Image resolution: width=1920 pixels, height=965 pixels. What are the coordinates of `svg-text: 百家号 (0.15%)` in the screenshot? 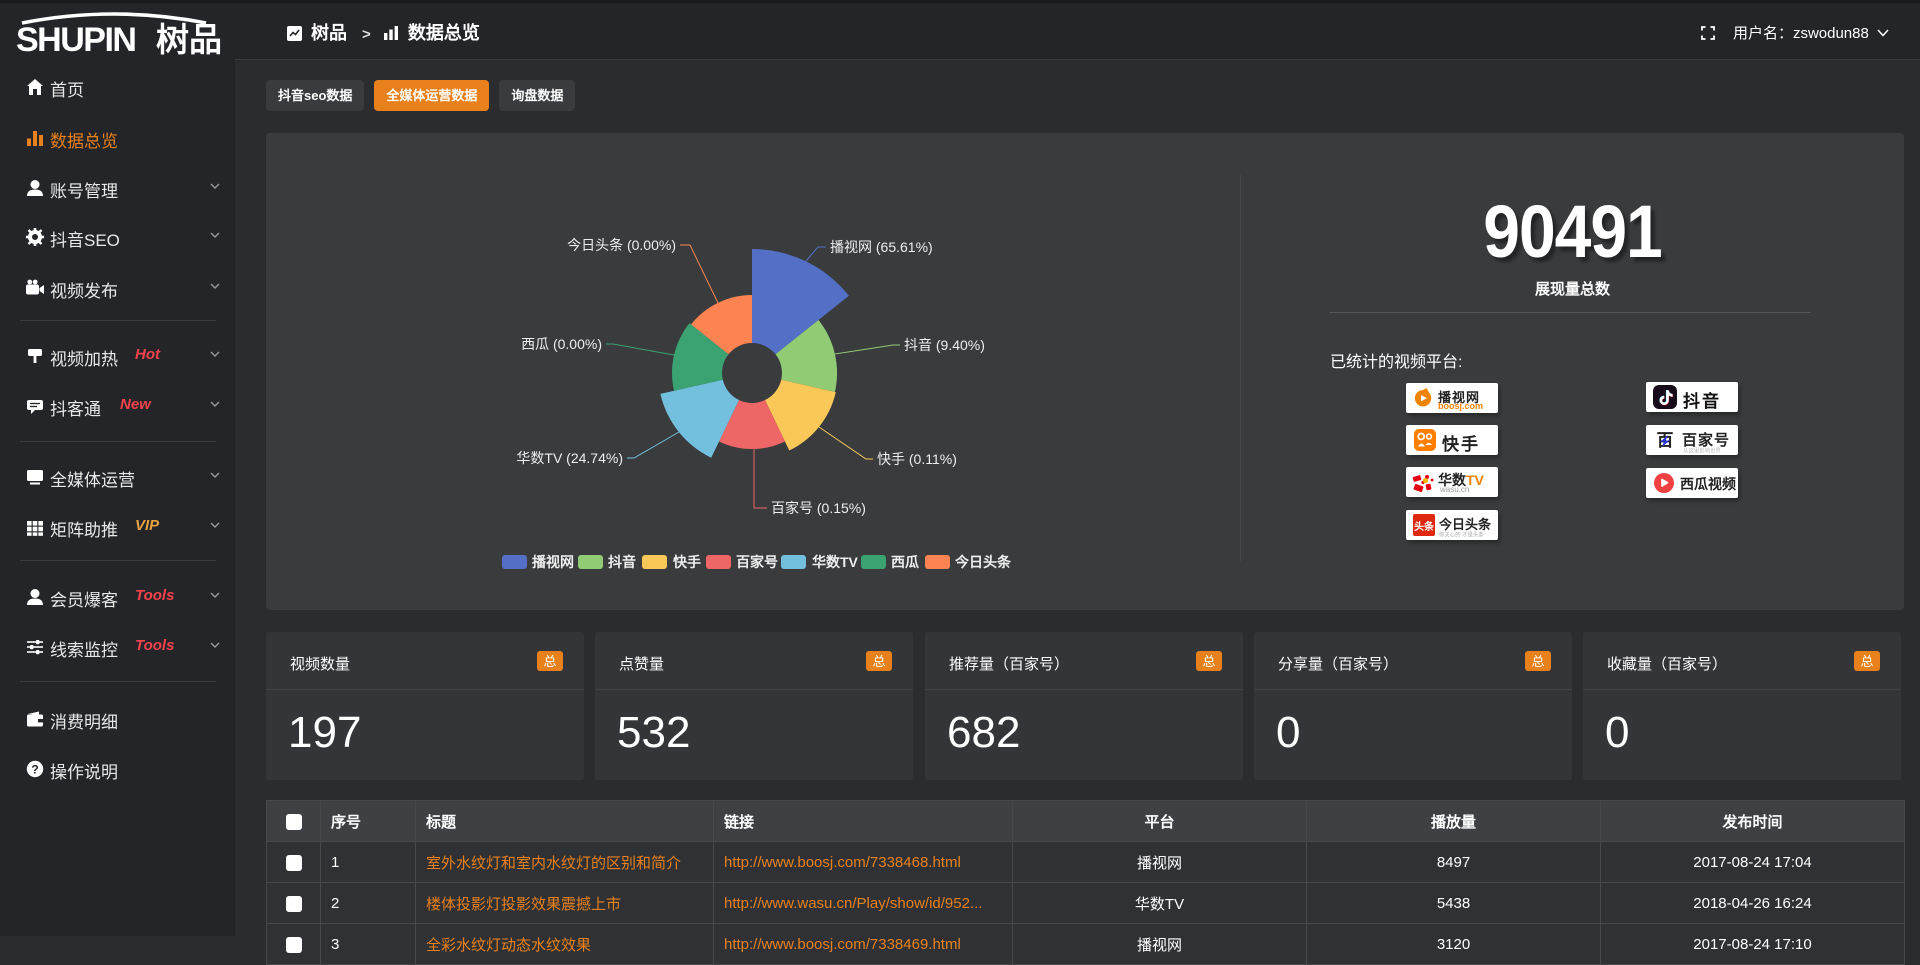 It's located at (818, 508).